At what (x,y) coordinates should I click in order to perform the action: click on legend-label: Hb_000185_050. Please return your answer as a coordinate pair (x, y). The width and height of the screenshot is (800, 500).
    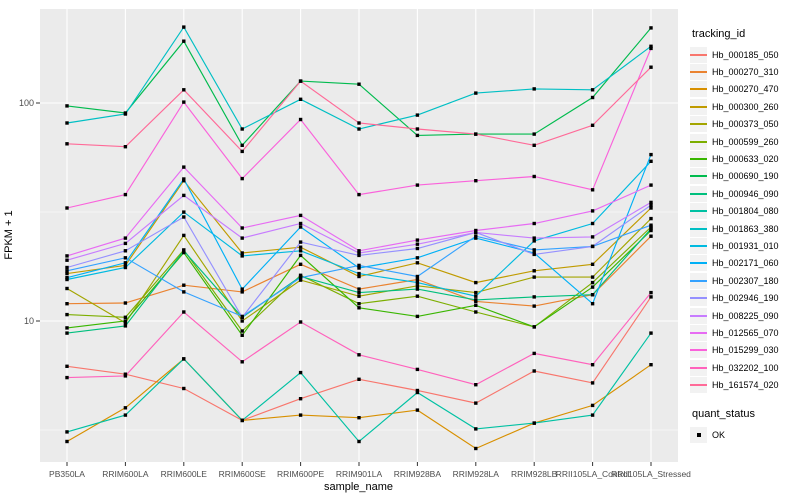
    Looking at the image, I should click on (745, 54).